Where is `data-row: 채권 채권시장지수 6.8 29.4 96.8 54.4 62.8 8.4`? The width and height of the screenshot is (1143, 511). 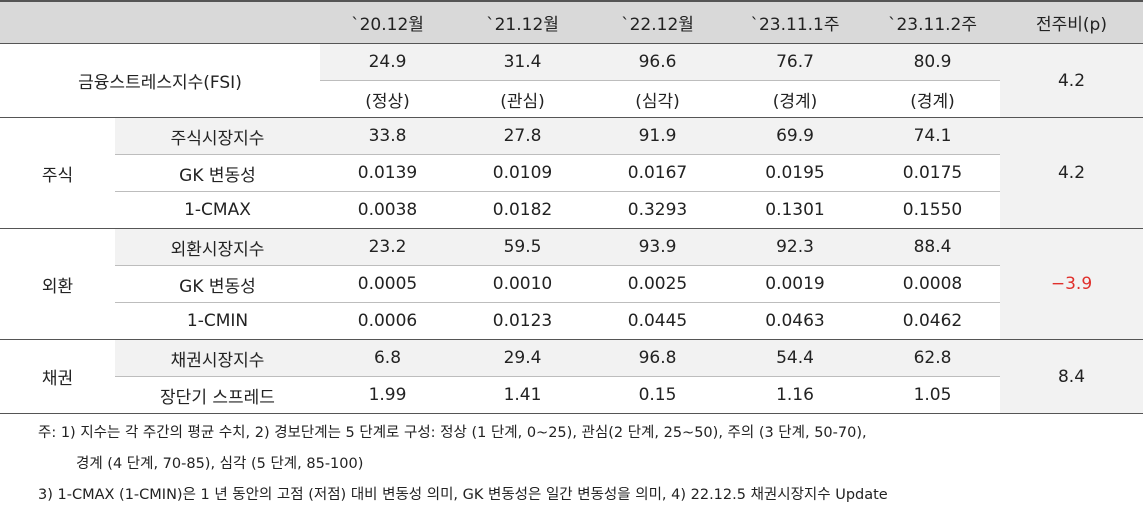
data-row: 채권 채권시장지수 6.8 29.4 96.8 54.4 62.8 8.4 is located at coordinates (571, 376).